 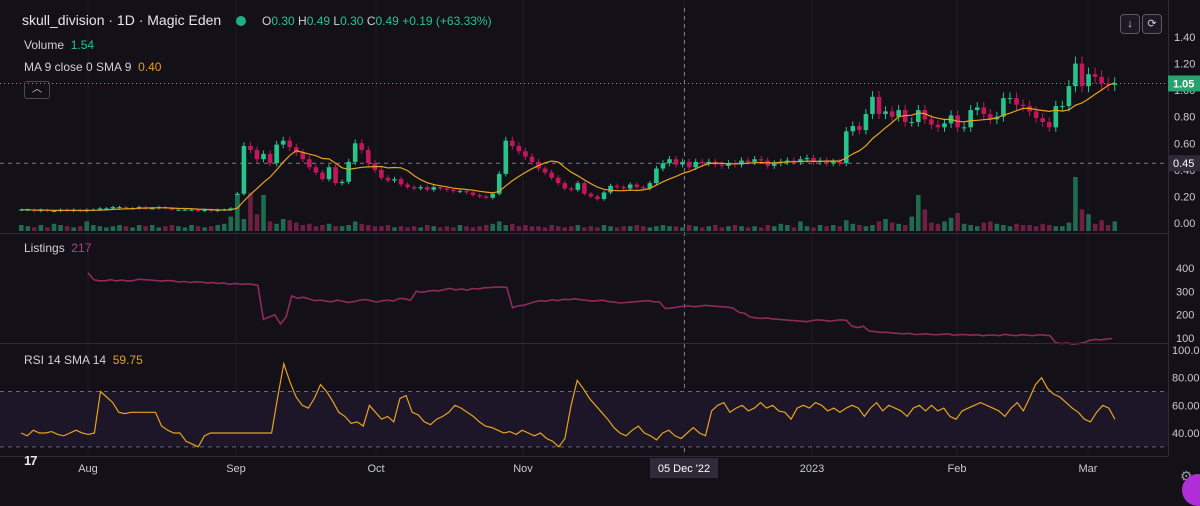 What do you see at coordinates (127, 360) in the screenshot?
I see `rsi-value: 59.75` at bounding box center [127, 360].